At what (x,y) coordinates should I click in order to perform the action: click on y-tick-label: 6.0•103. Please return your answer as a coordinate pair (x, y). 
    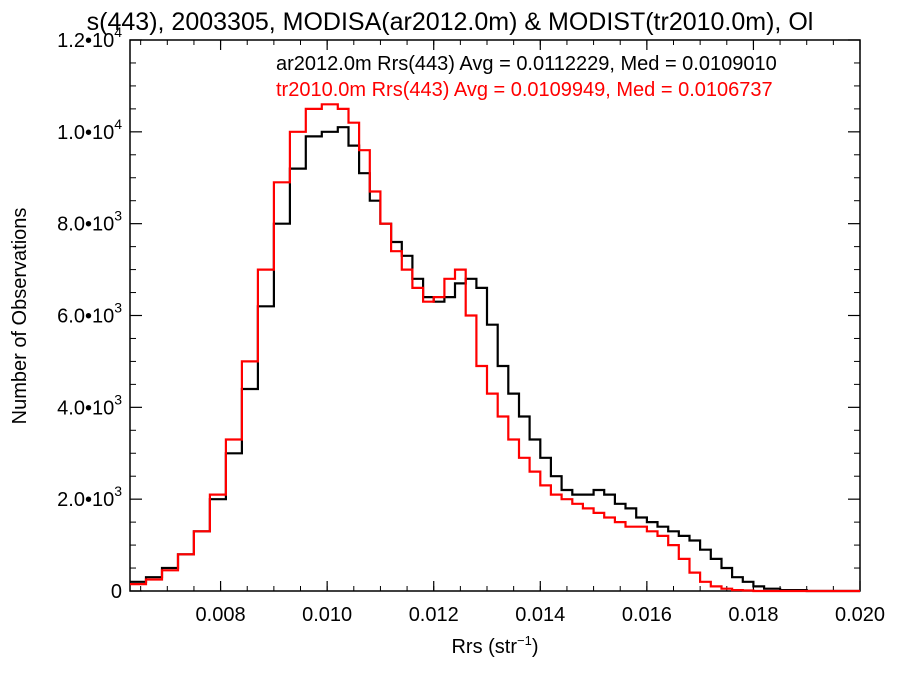
    Looking at the image, I should click on (89, 314).